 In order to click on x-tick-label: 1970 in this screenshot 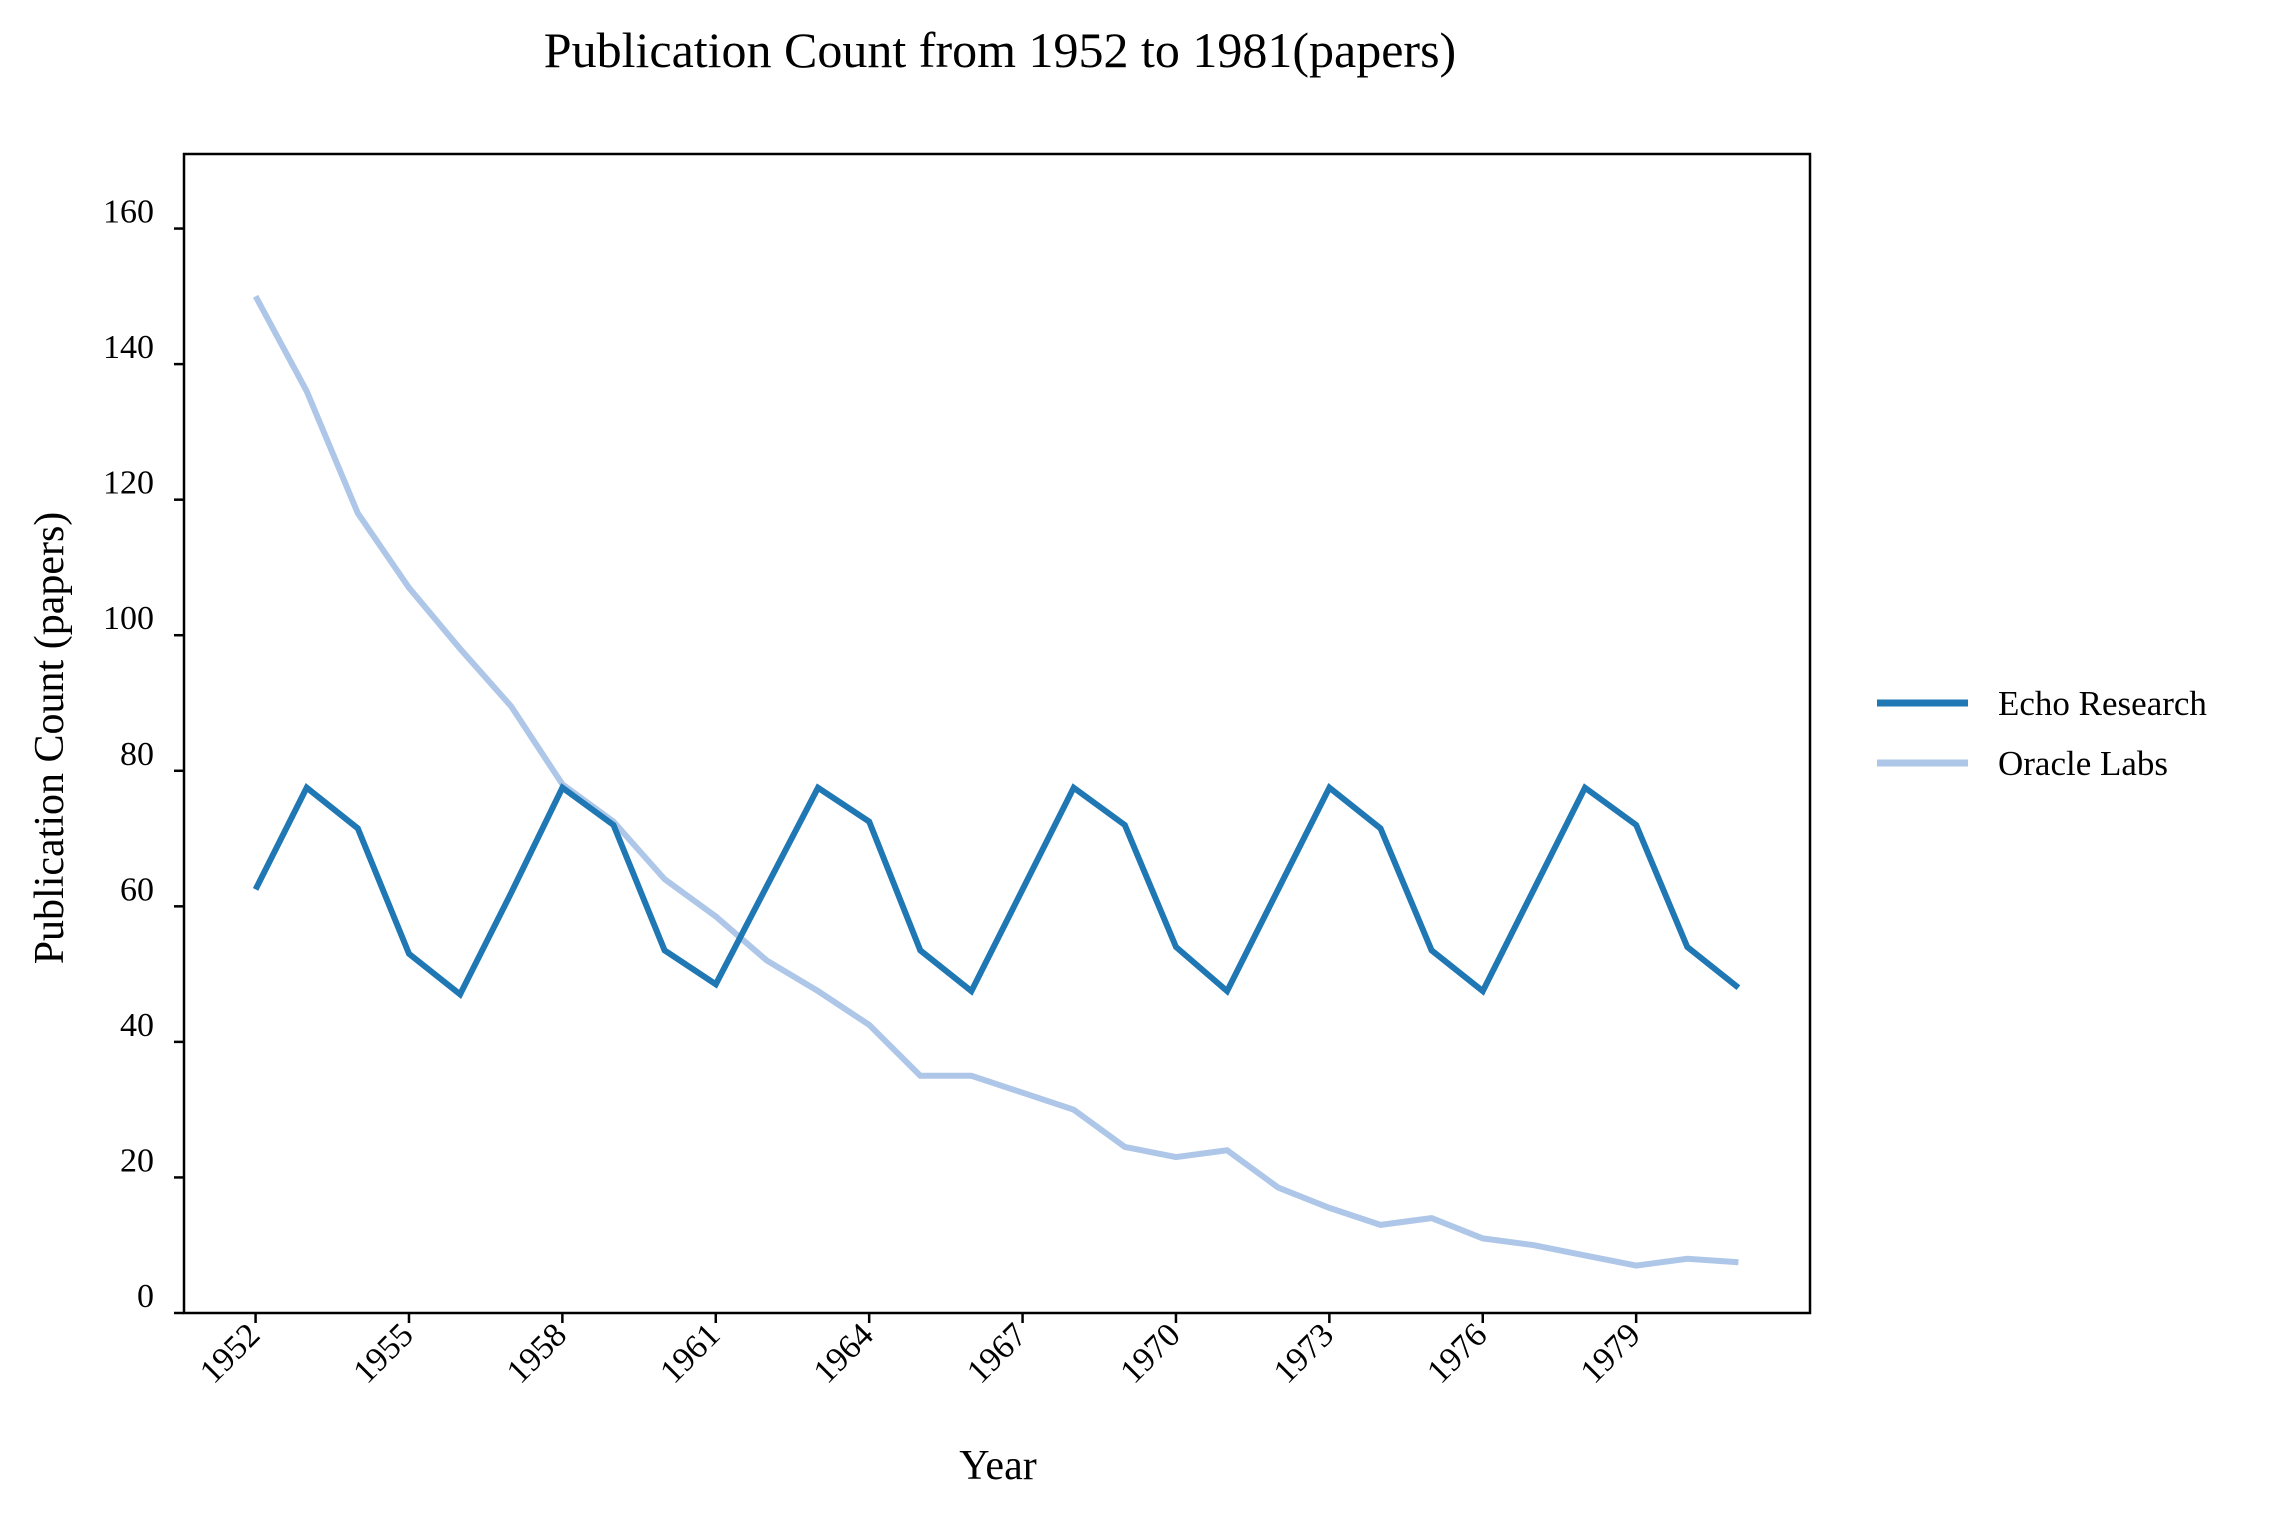, I will do `click(1150, 1353)`.